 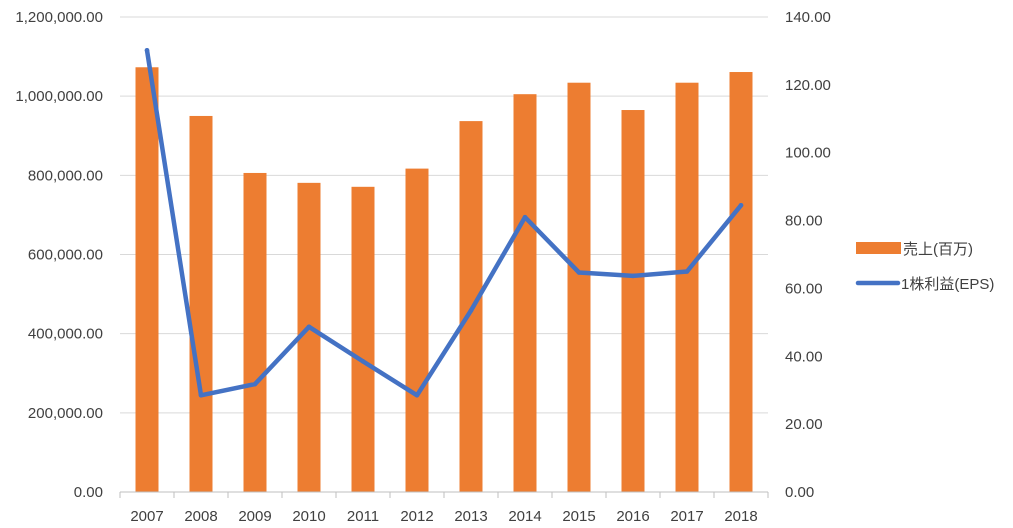 What do you see at coordinates (947, 284) in the screenshot?
I see `legend-label-eps: 1株利益(EPS)` at bounding box center [947, 284].